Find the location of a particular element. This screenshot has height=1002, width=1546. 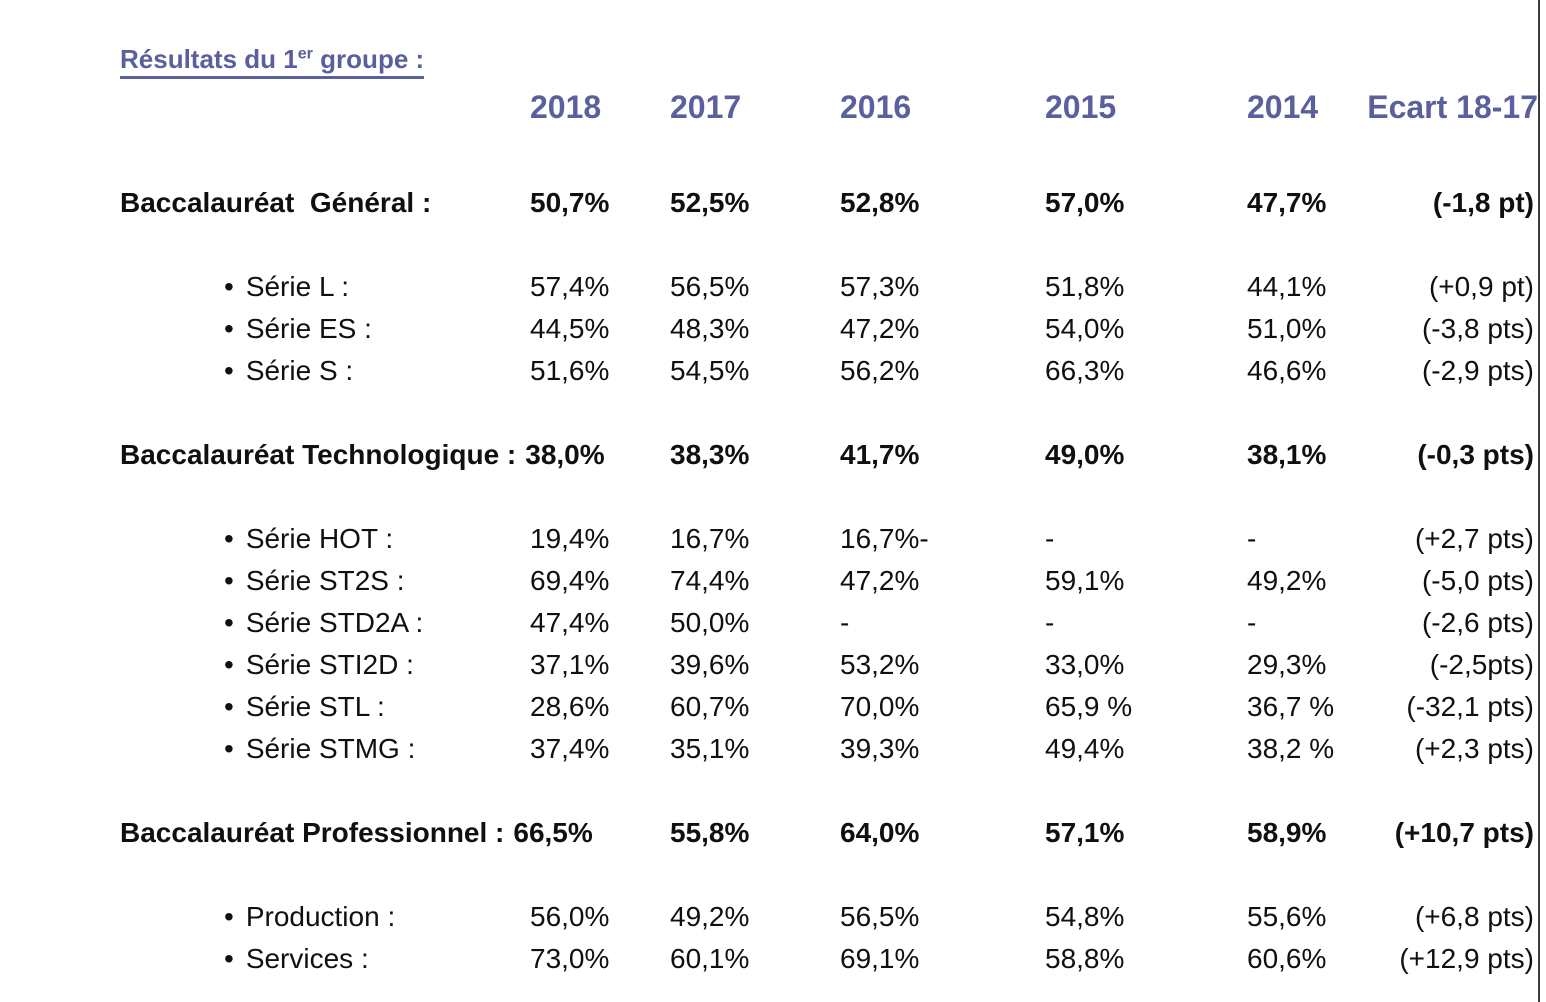

row-label-cell: • Série ST2S : is located at coordinates (265, 581).